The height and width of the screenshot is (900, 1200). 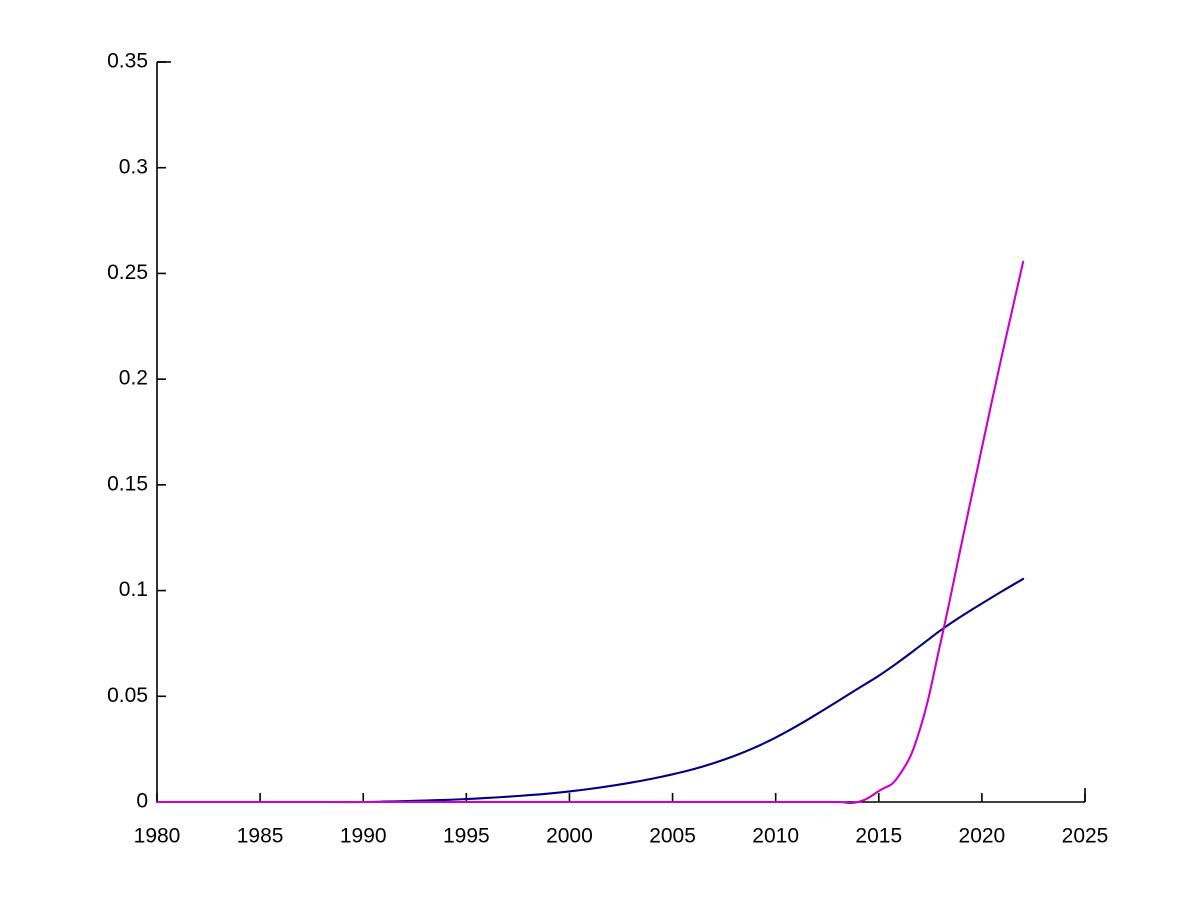 What do you see at coordinates (569, 835) in the screenshot?
I see `x-tick-label: 2000` at bounding box center [569, 835].